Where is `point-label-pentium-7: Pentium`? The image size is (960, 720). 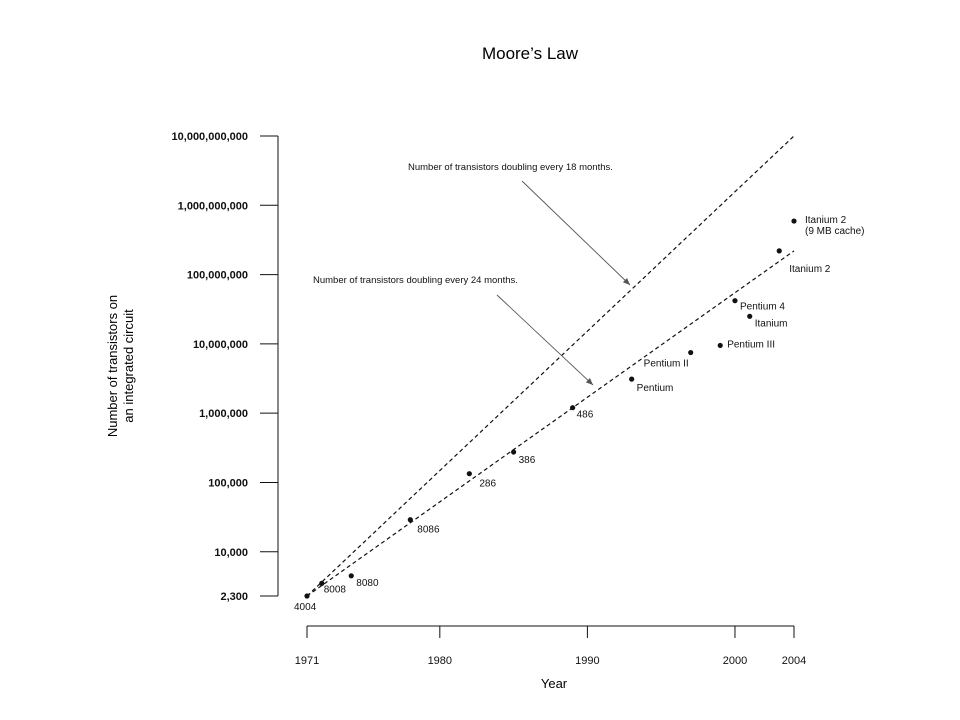
point-label-pentium-7: Pentium is located at coordinates (655, 388).